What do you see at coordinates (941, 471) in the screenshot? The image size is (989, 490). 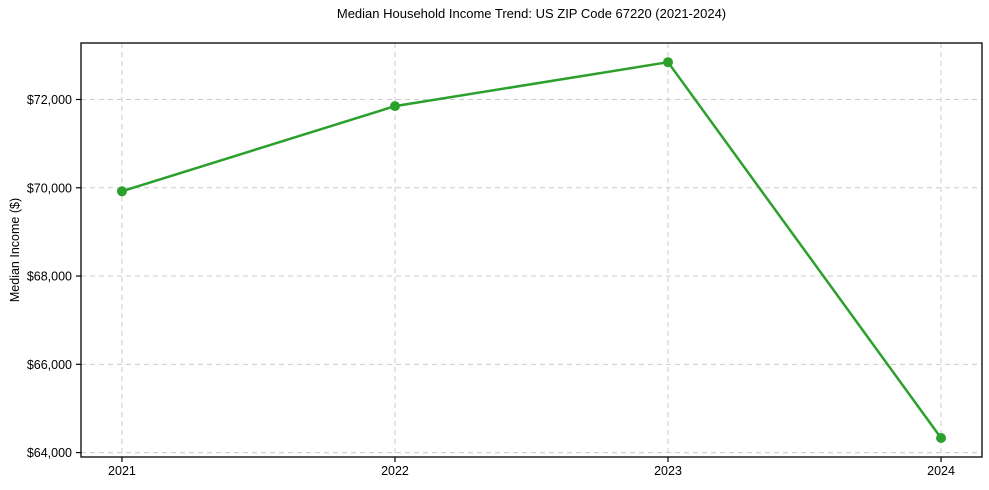 I see `x-tick-label: 2024` at bounding box center [941, 471].